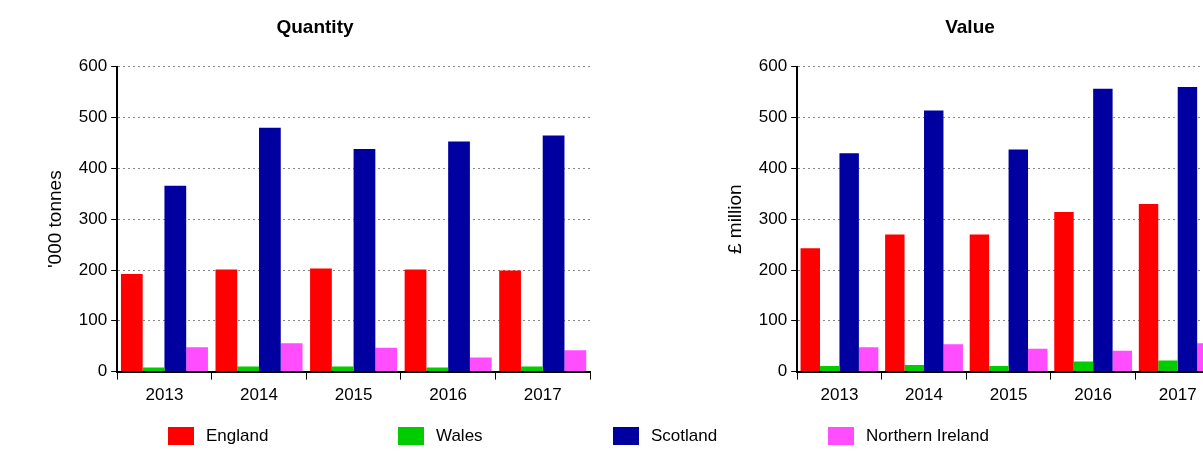 The width and height of the screenshot is (1203, 452). I want to click on legend-label: Northern Ireland, so click(927, 436).